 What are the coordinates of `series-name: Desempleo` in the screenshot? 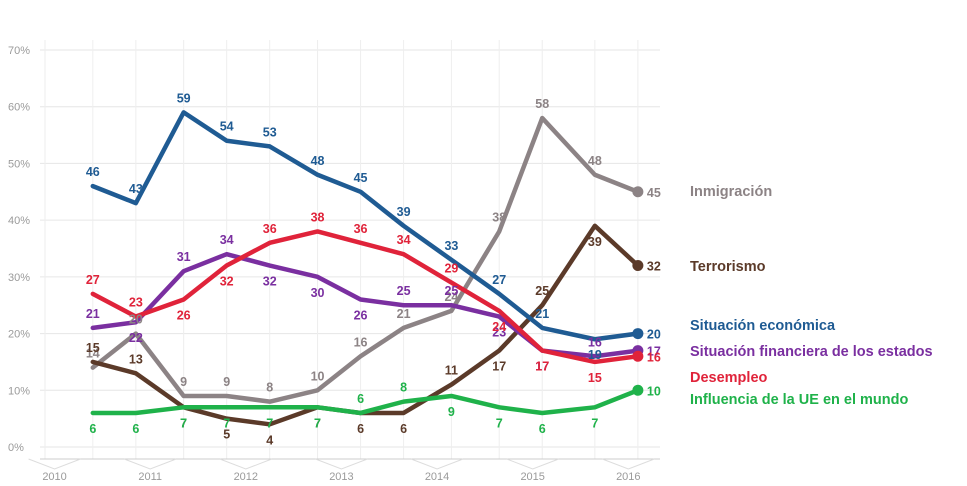 It's located at (729, 378).